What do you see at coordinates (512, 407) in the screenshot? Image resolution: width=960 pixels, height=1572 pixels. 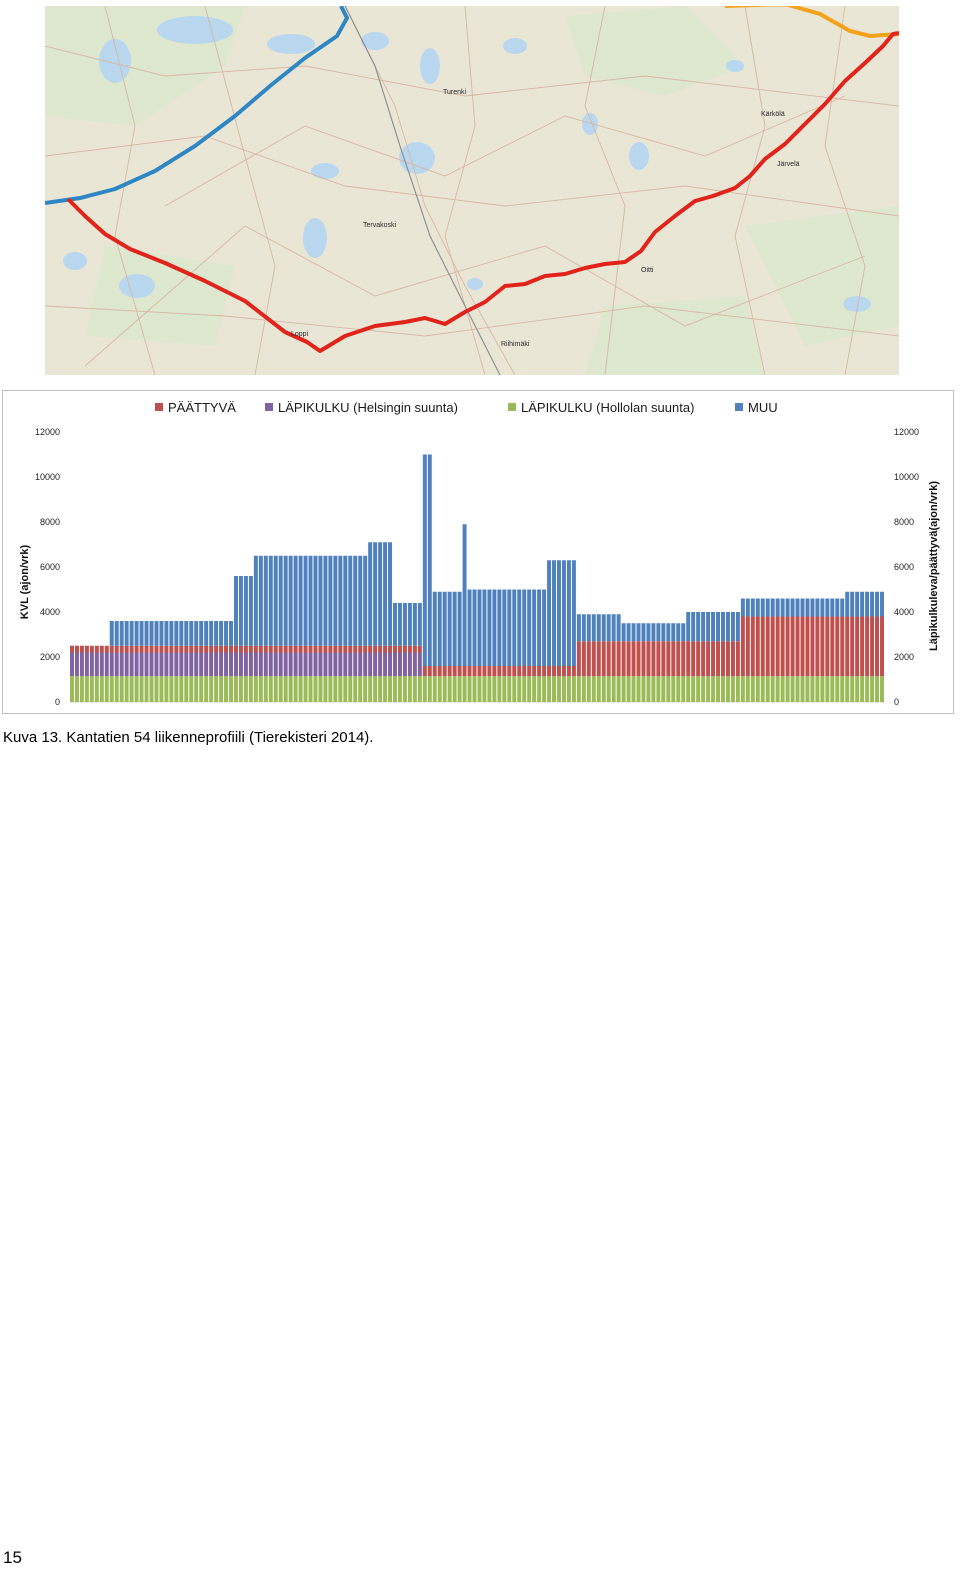 I see `legend-swatch` at bounding box center [512, 407].